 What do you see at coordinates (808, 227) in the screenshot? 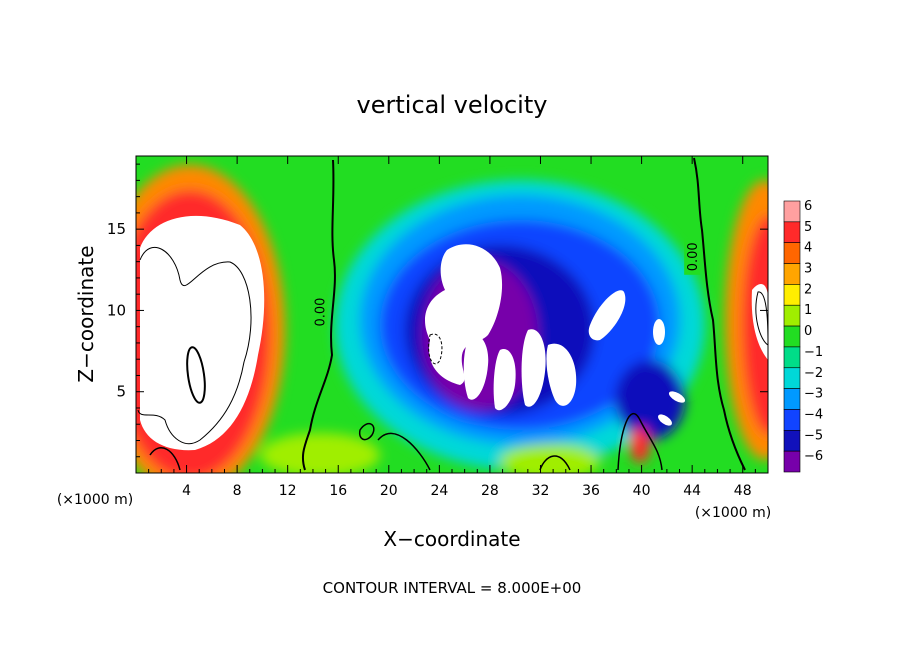
I see `colorbar-label: 5` at bounding box center [808, 227].